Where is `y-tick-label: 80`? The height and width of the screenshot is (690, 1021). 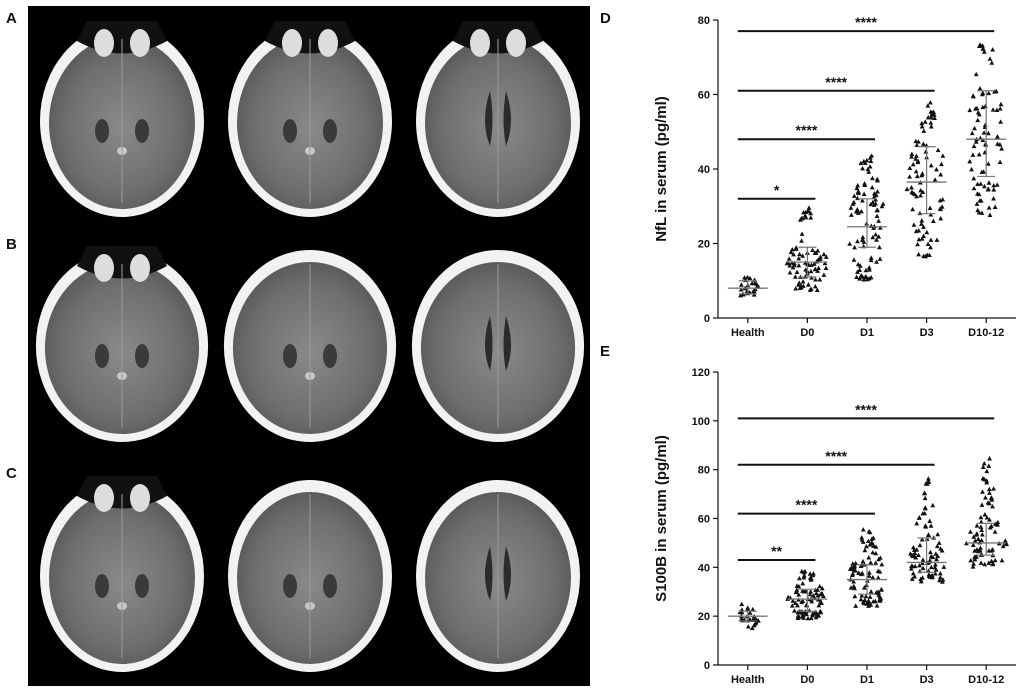 y-tick-label: 80 is located at coordinates (704, 21).